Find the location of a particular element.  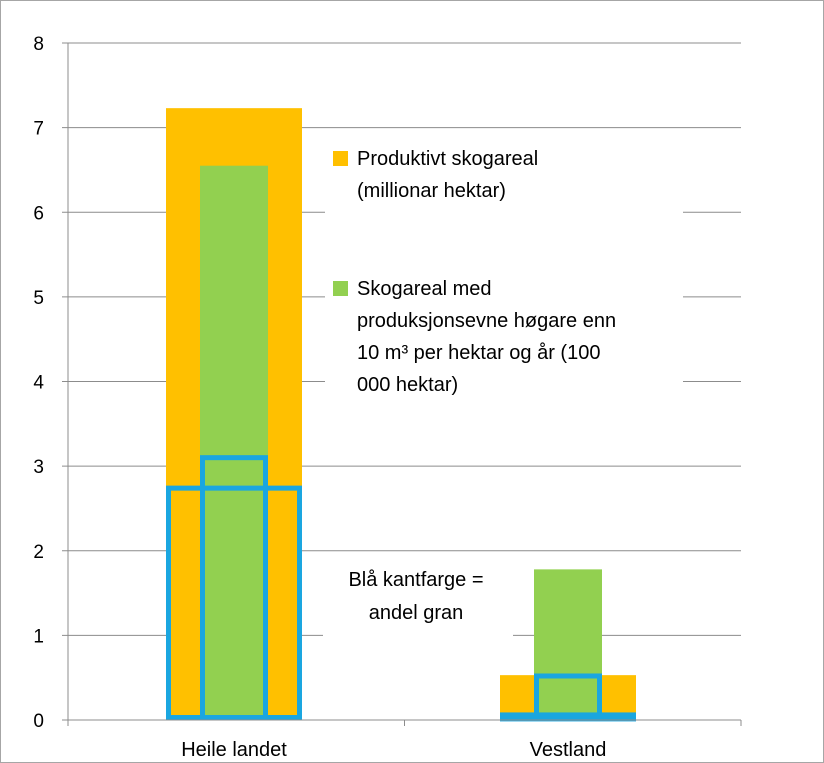

y-tick-label-4: 4 is located at coordinates (38, 383).